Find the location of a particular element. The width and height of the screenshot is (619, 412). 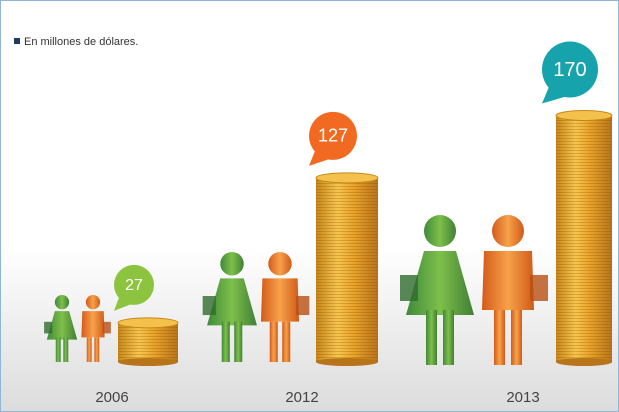

value-label: 127 is located at coordinates (333, 136).